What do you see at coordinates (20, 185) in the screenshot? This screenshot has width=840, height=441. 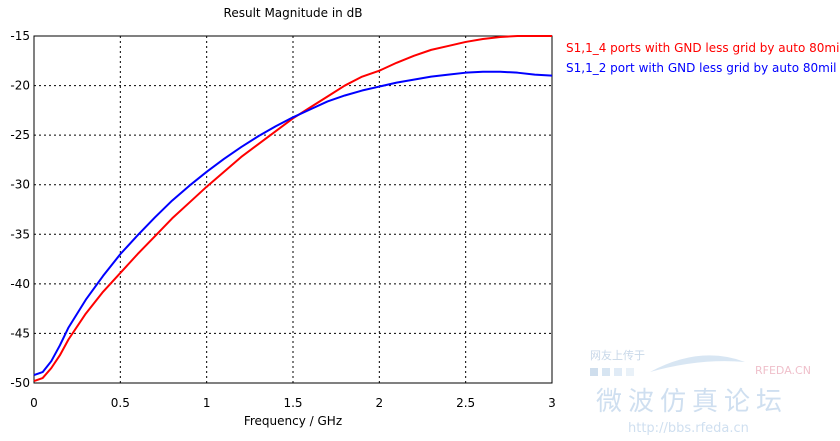 I see `y-tick-label: -30` at bounding box center [20, 185].